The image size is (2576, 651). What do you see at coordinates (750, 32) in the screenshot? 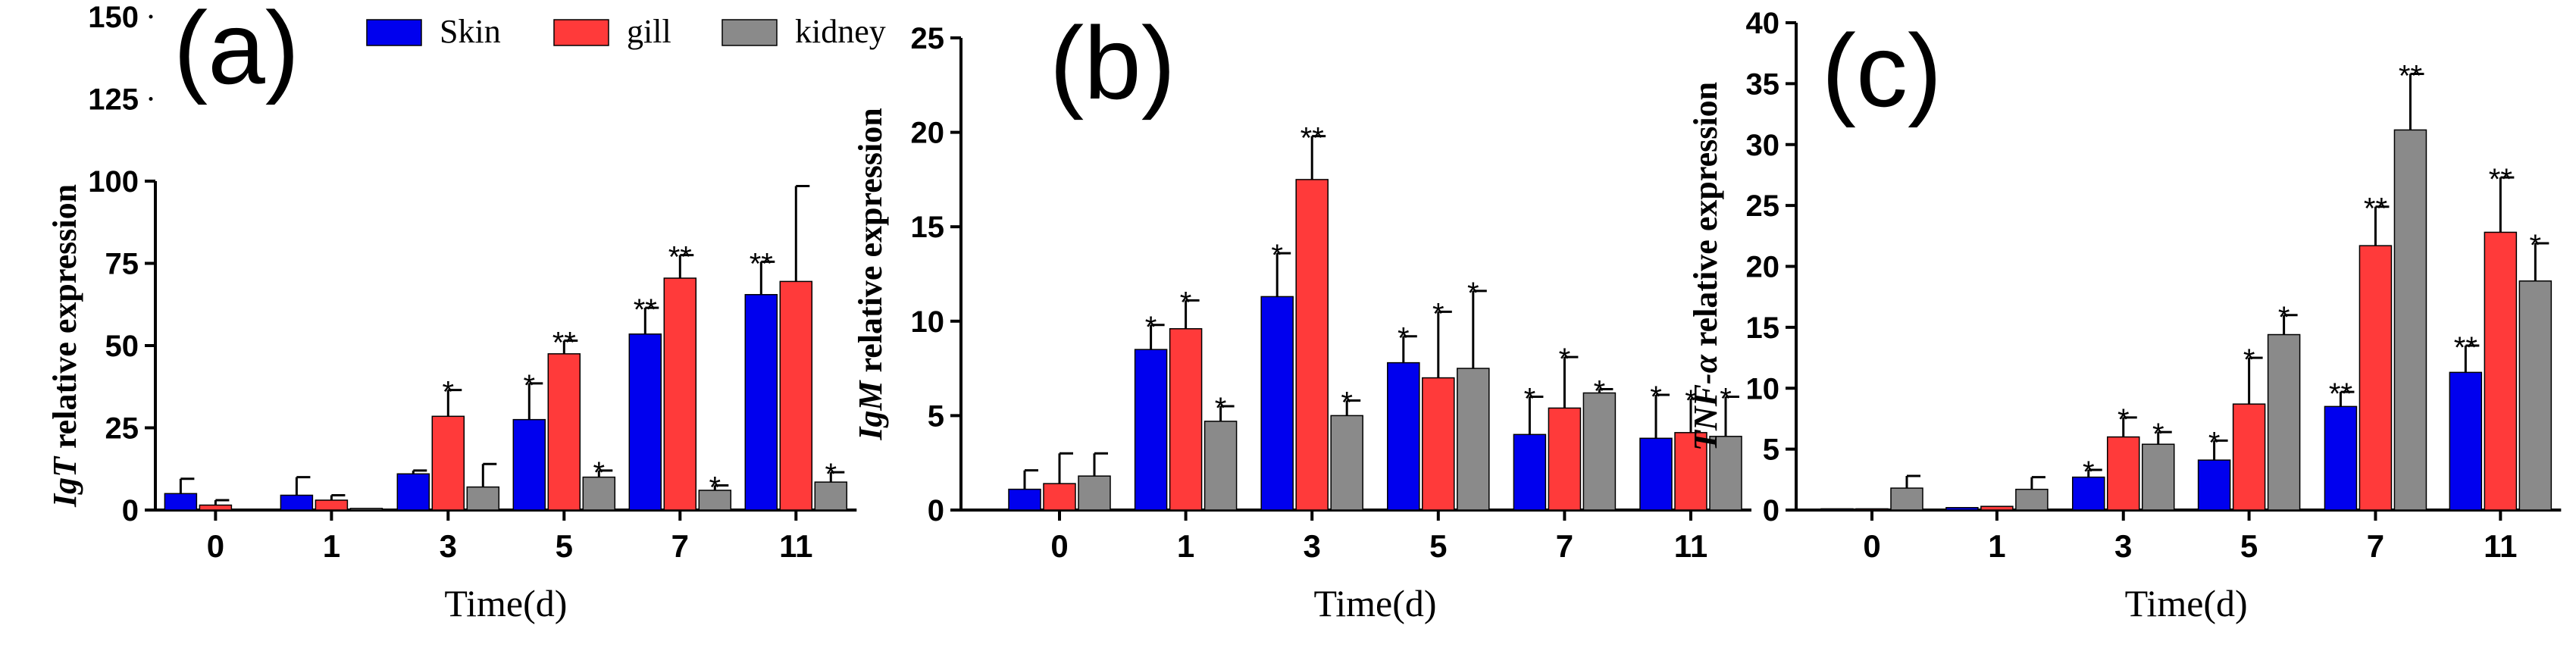
I see `legend-swatch-kidney` at bounding box center [750, 32].